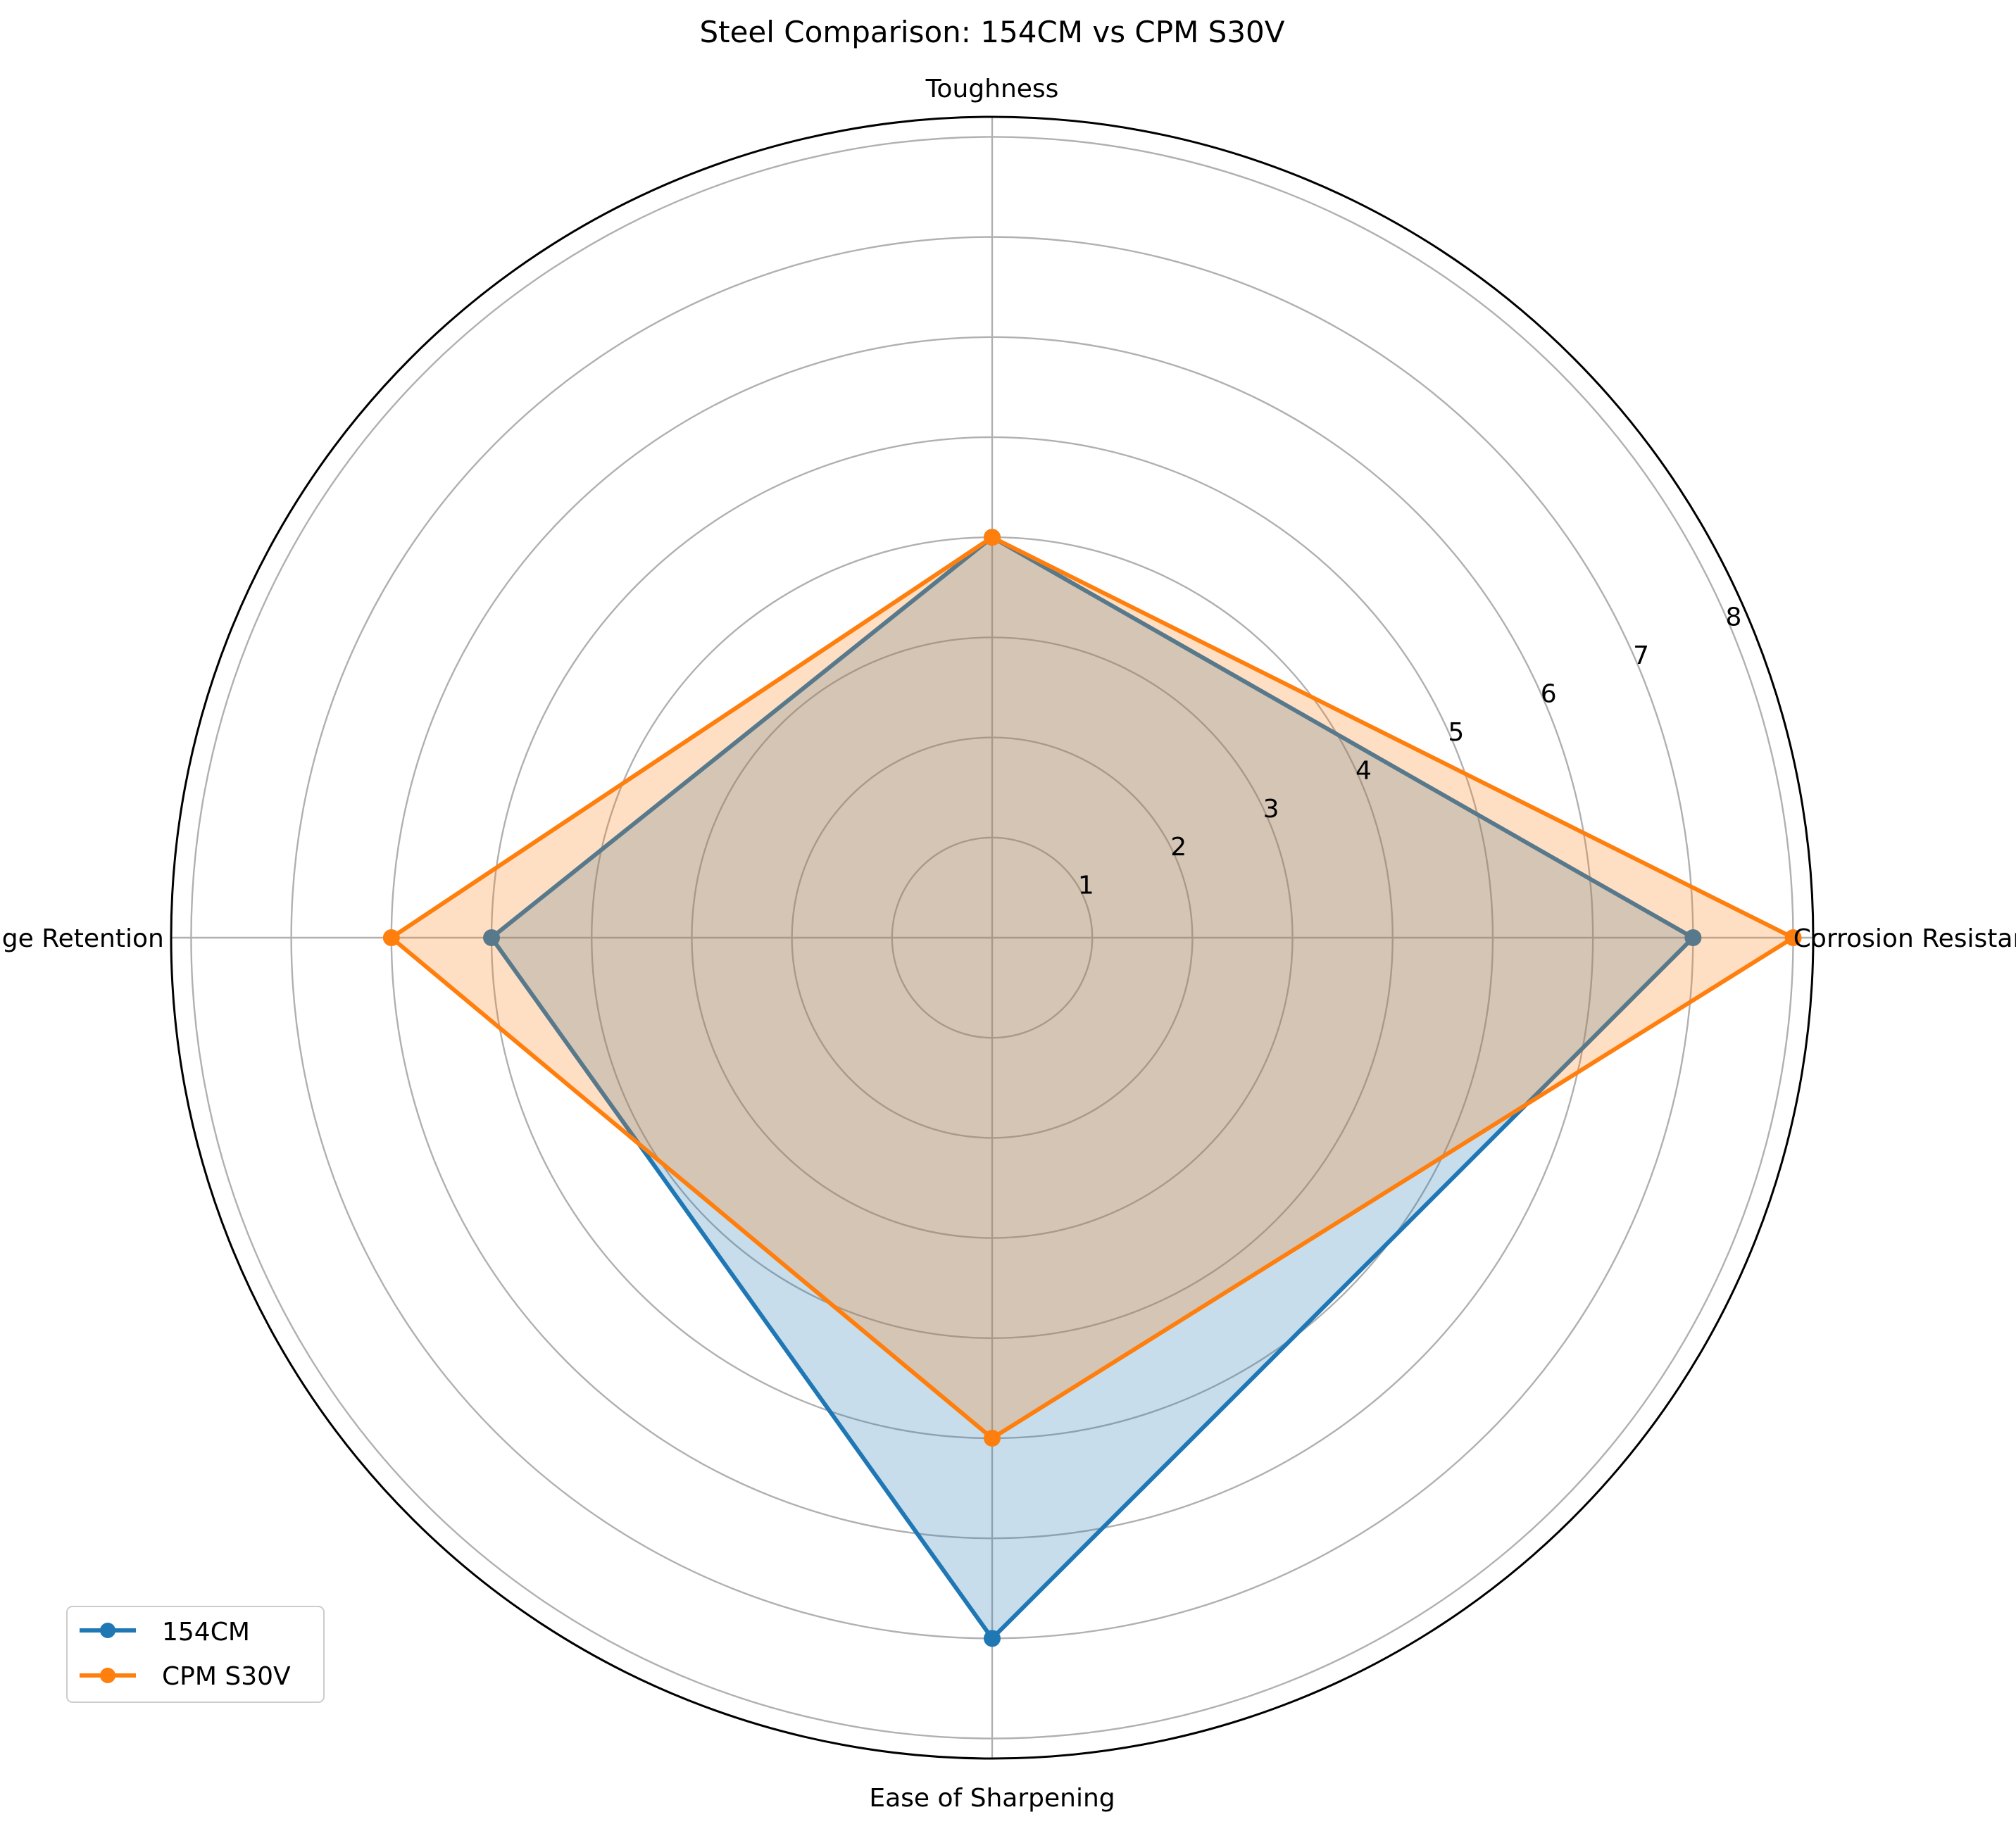 The height and width of the screenshot is (1824, 2016). I want to click on data-point-cpm-s30v-toughness, so click(992, 537).